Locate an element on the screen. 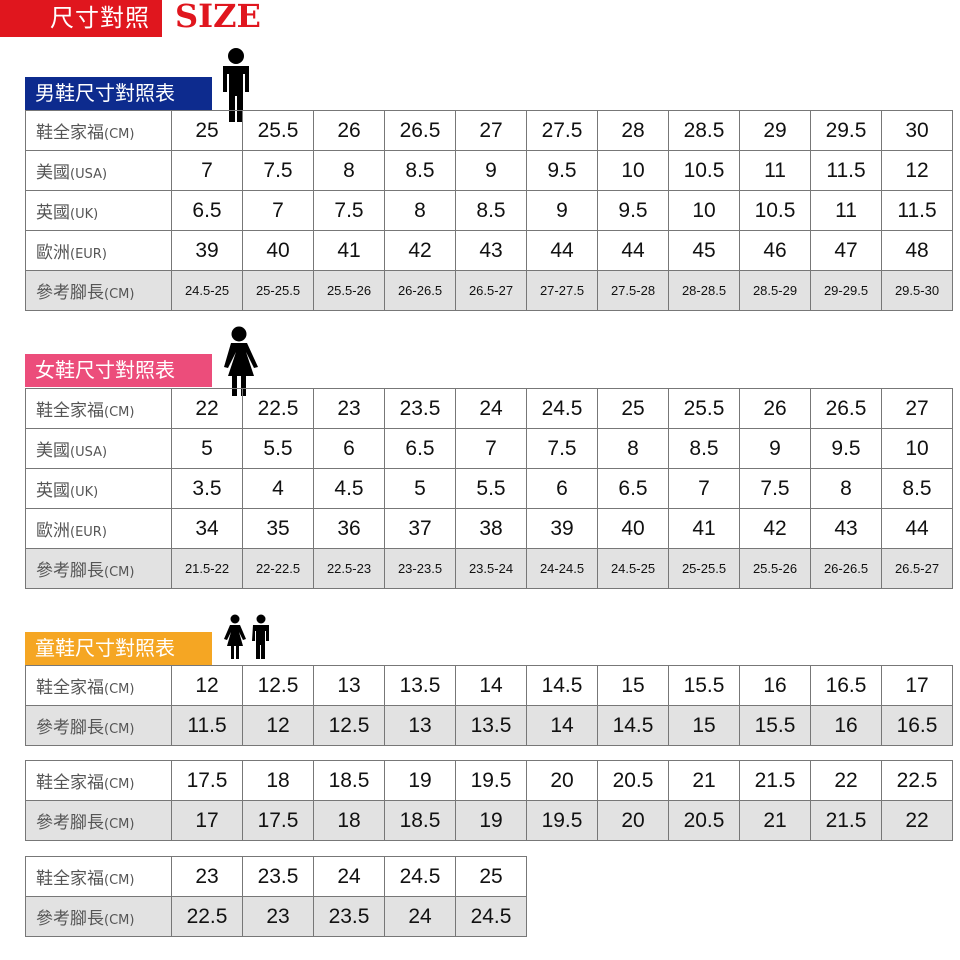  size-cell: 26.5-27 is located at coordinates (491, 290).